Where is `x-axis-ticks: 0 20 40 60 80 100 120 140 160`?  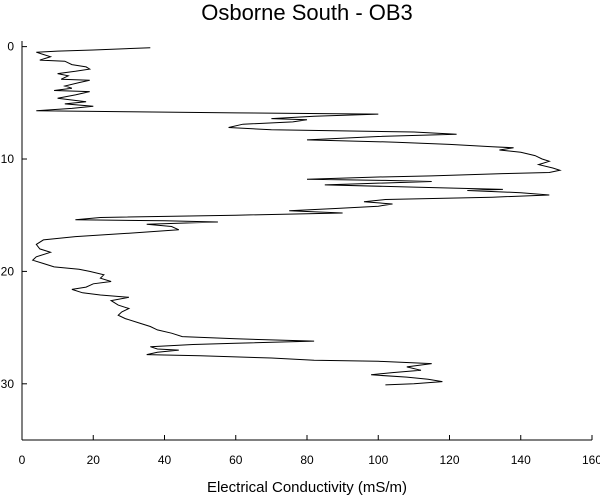 x-axis-ticks: 0 20 40 60 80 100 120 140 160 is located at coordinates (309, 451).